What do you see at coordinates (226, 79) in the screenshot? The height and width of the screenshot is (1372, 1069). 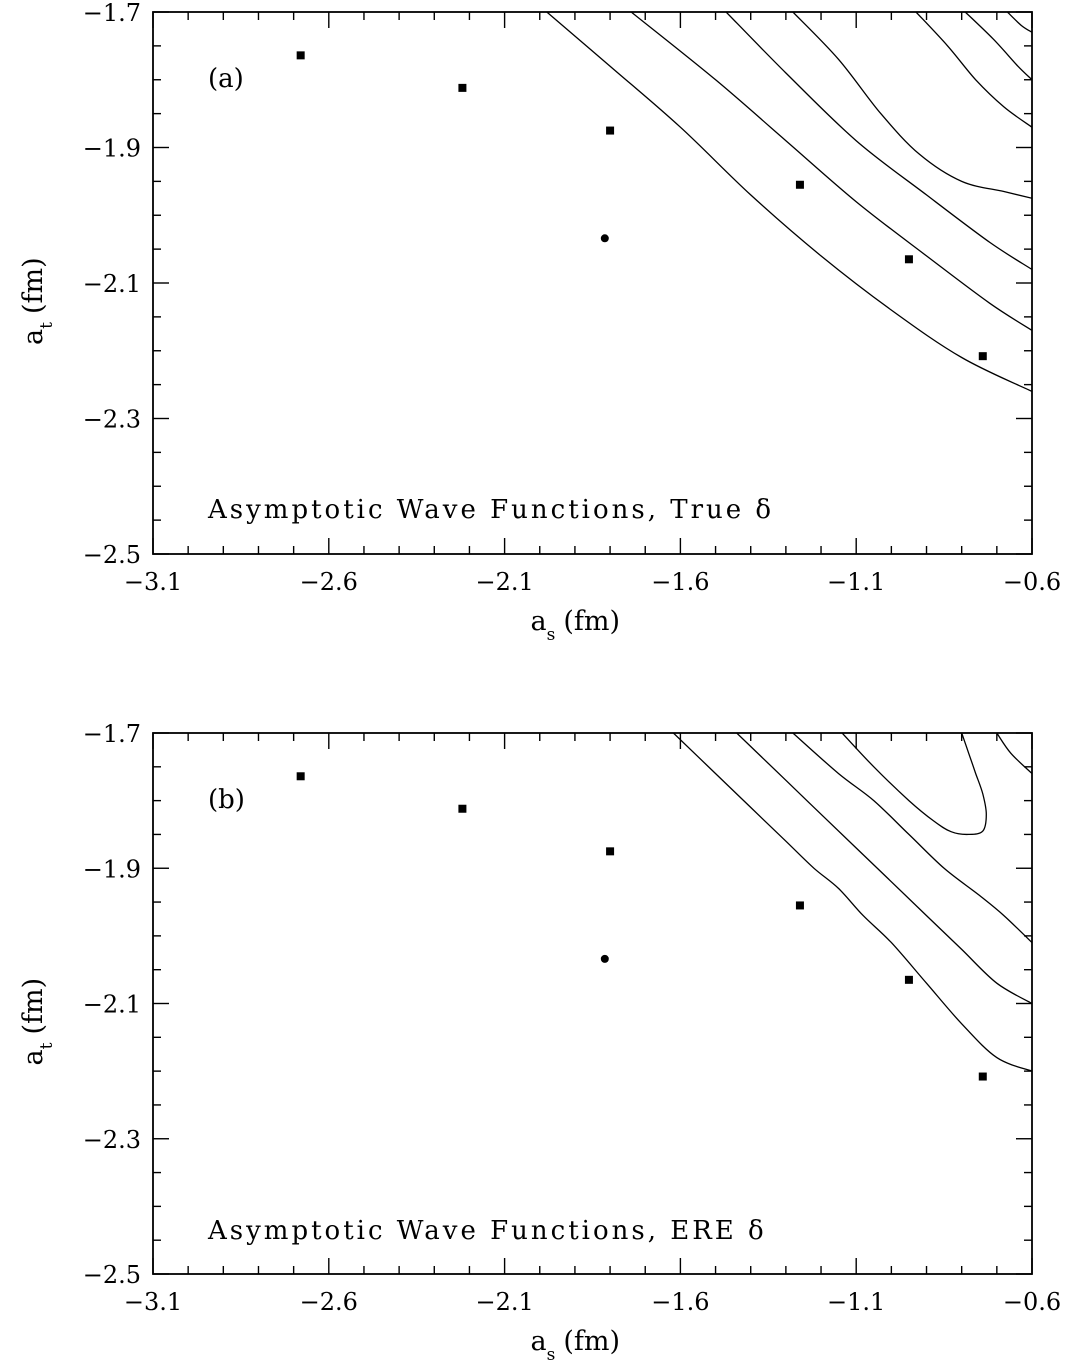 I see `panel-label: (a)` at bounding box center [226, 79].